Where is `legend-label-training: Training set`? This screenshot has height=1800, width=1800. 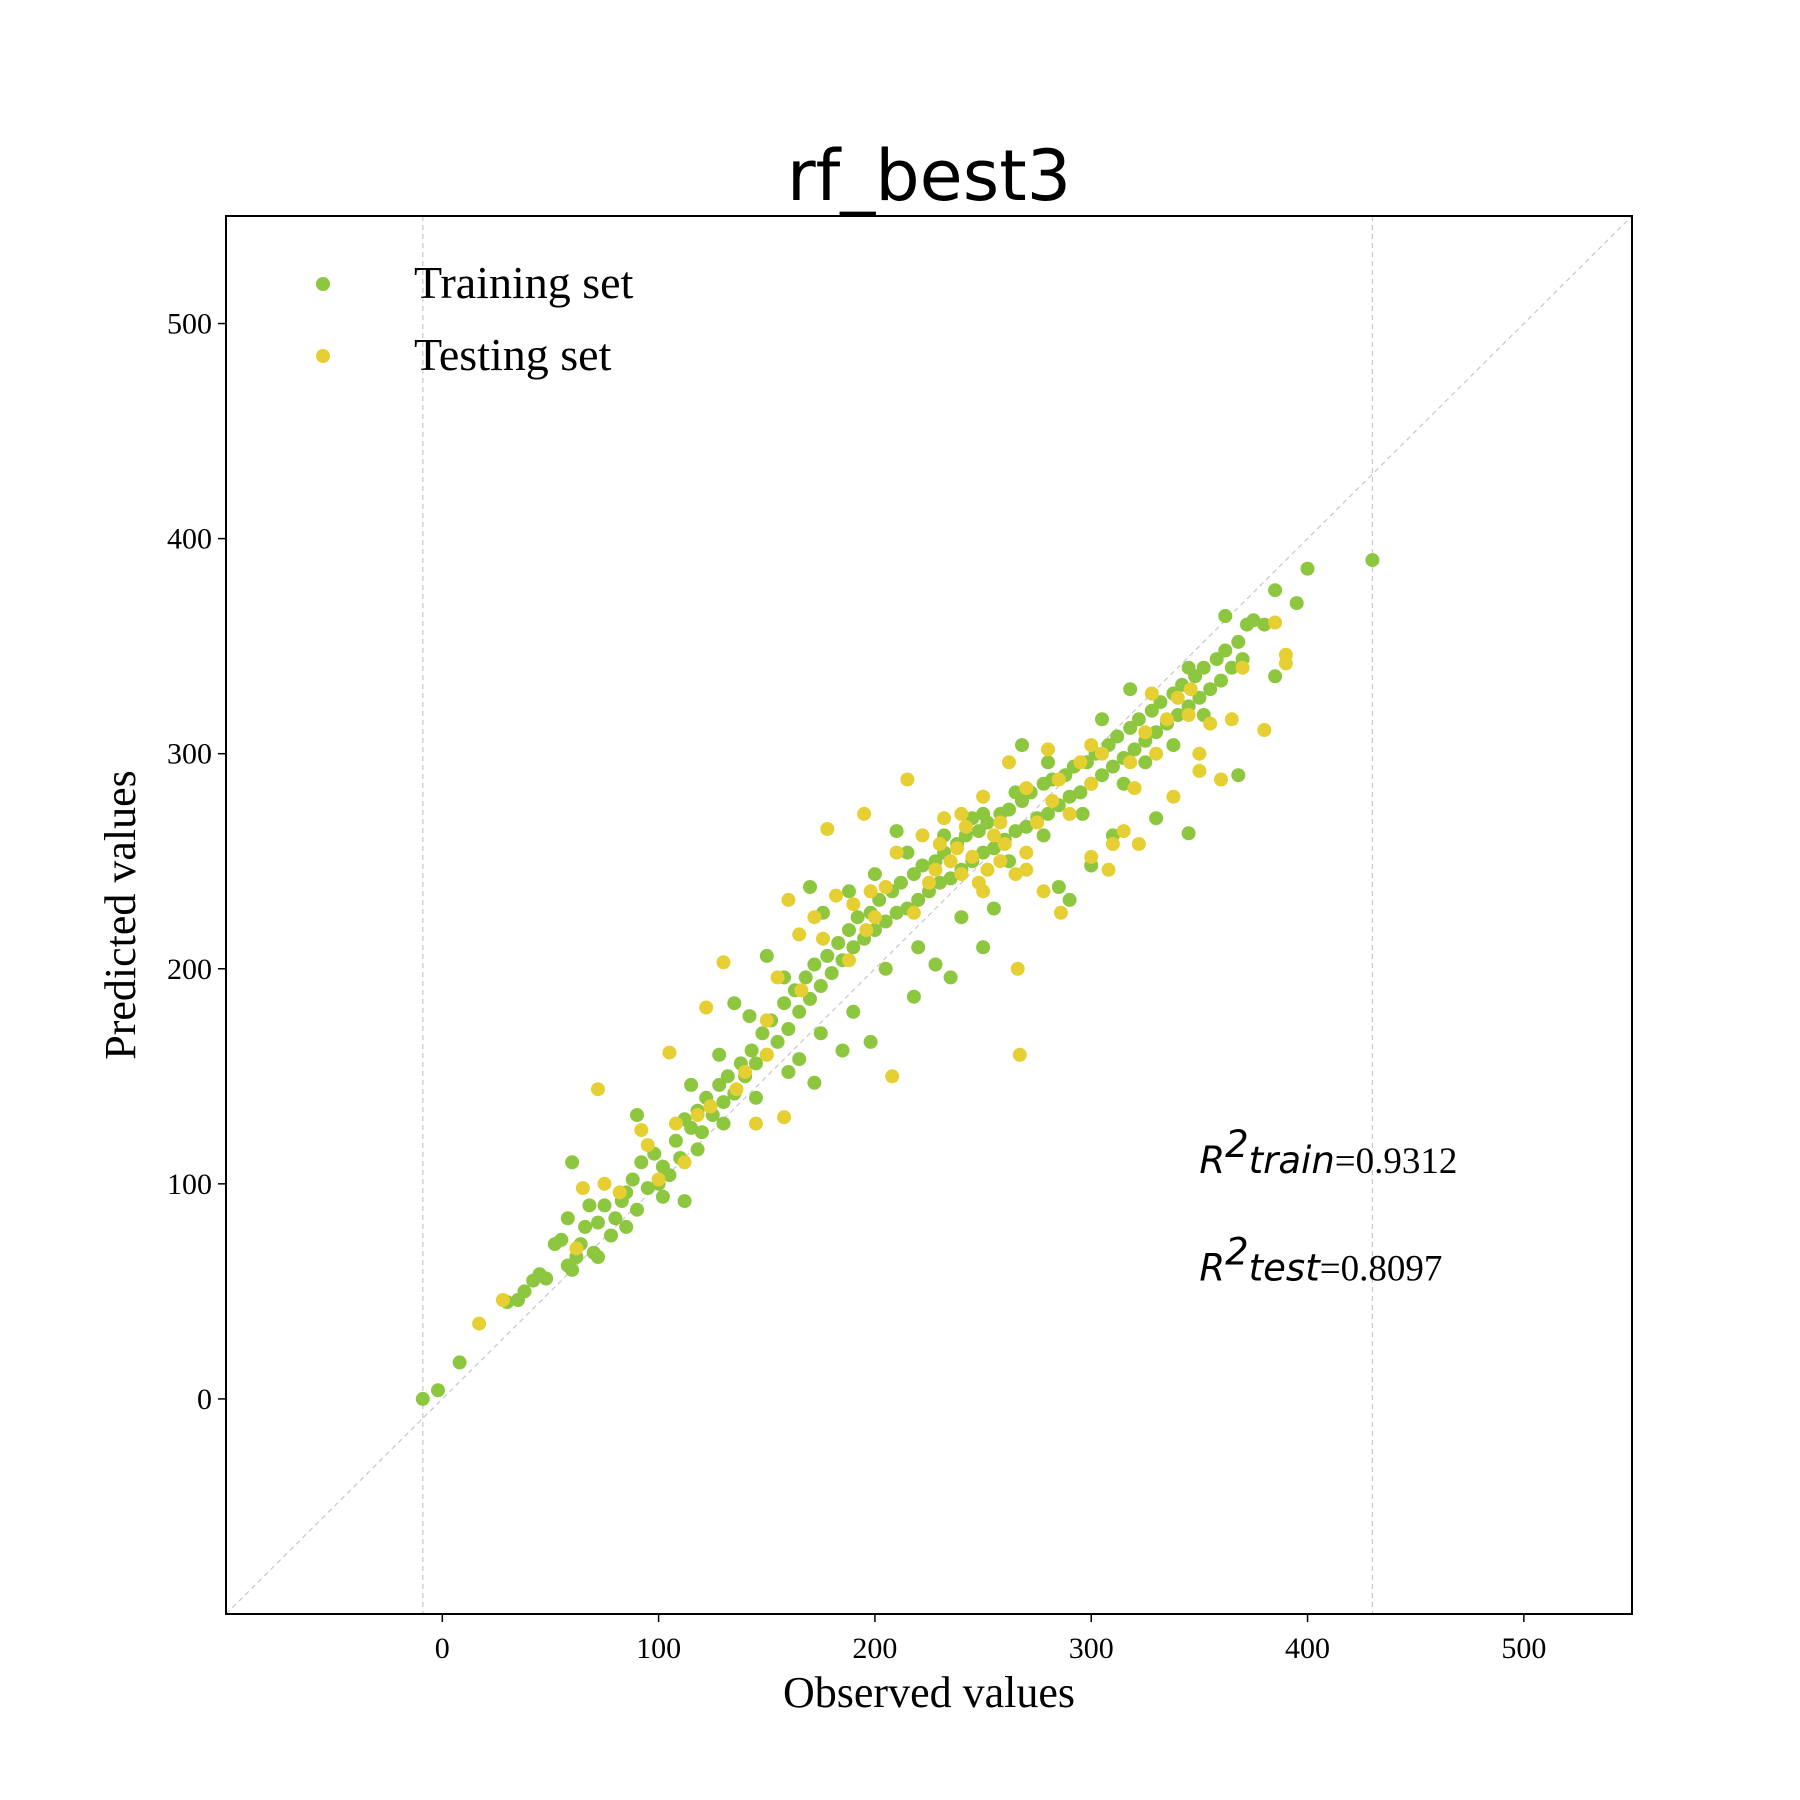 legend-label-training: Training set is located at coordinates (524, 282).